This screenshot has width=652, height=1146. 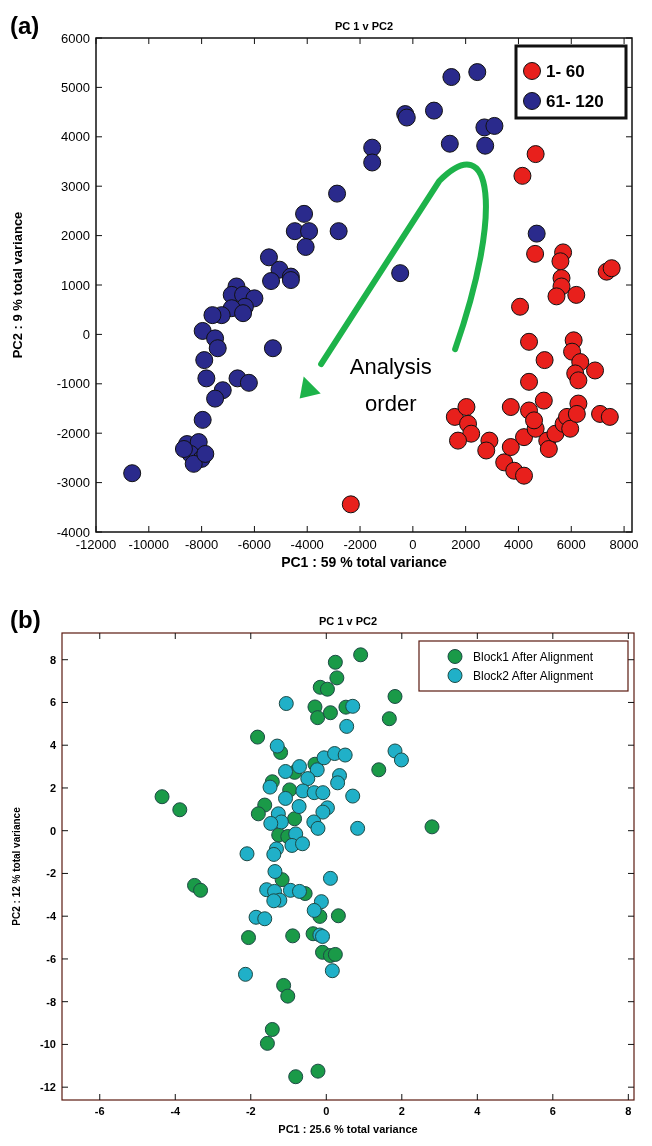 I want to click on x-tick-label: 6000, so click(x=571, y=544).